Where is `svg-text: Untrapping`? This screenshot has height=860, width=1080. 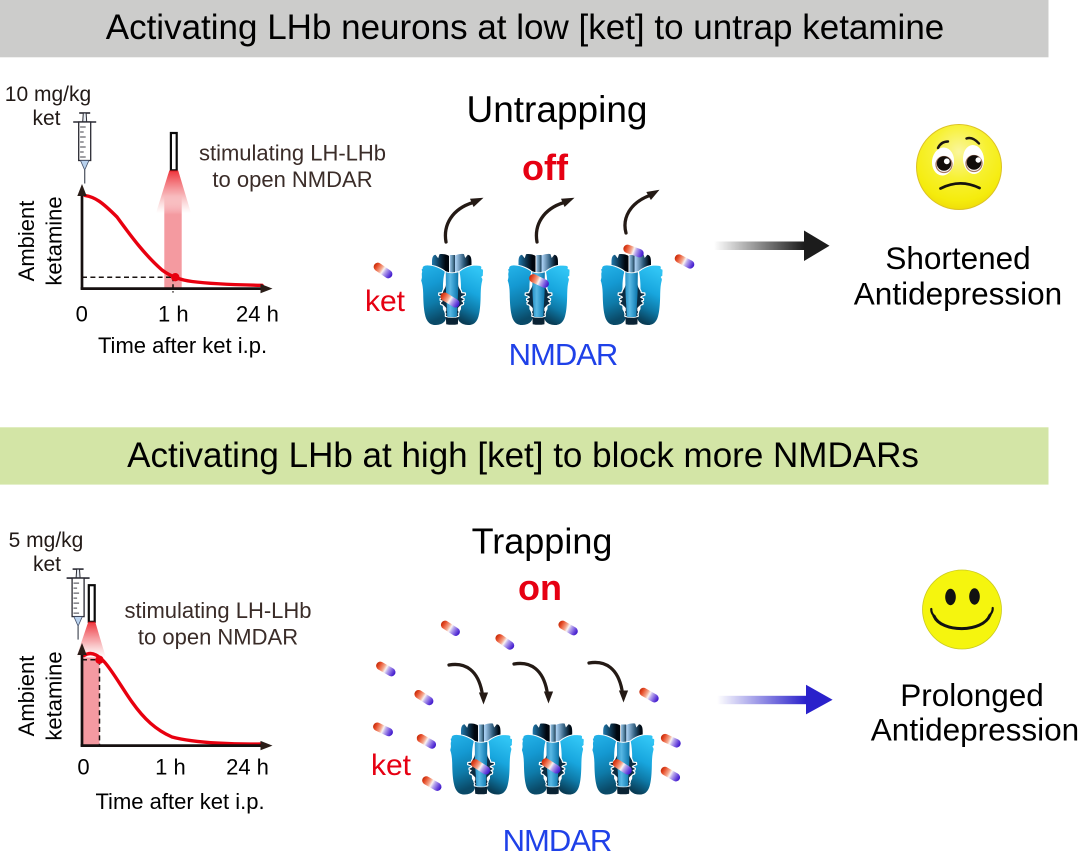 svg-text: Untrapping is located at coordinates (556, 109).